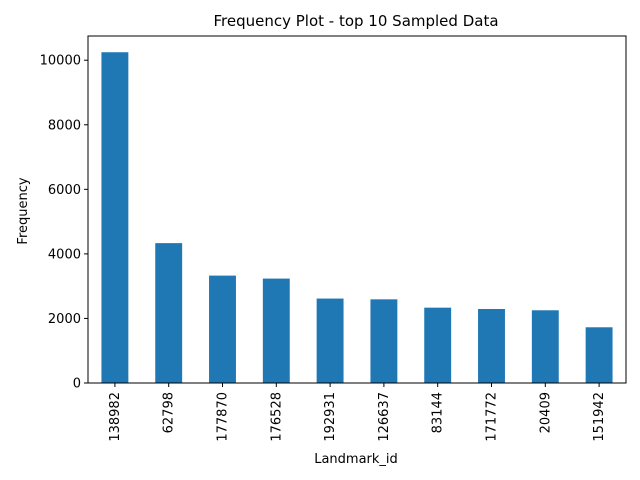 This screenshot has height=480, width=640. I want to click on y-tick-label: 2000, so click(64, 319).